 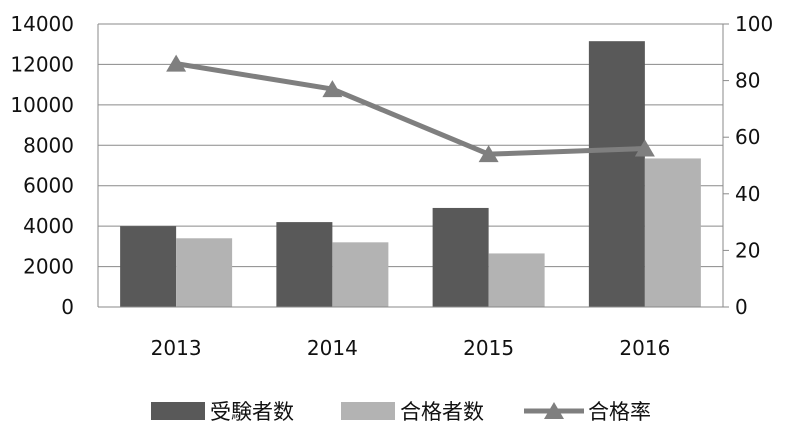 What do you see at coordinates (42, 64) in the screenshot?
I see `left-tick-label: 12000` at bounding box center [42, 64].